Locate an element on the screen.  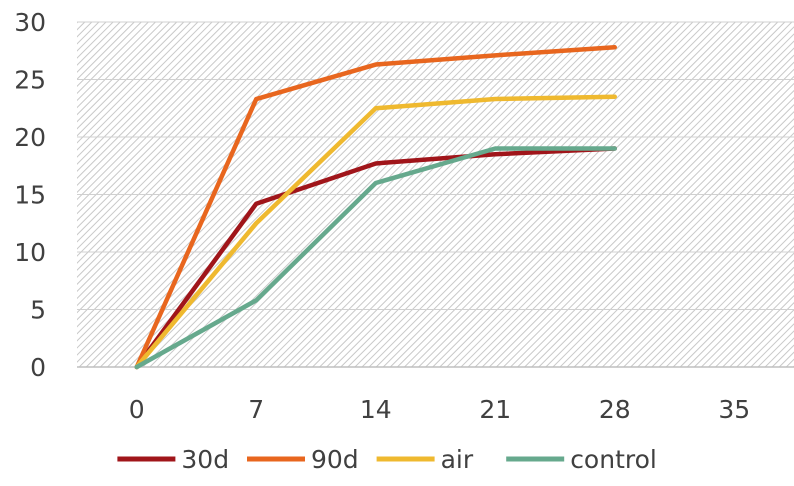
legend-label: control is located at coordinates (613, 459).